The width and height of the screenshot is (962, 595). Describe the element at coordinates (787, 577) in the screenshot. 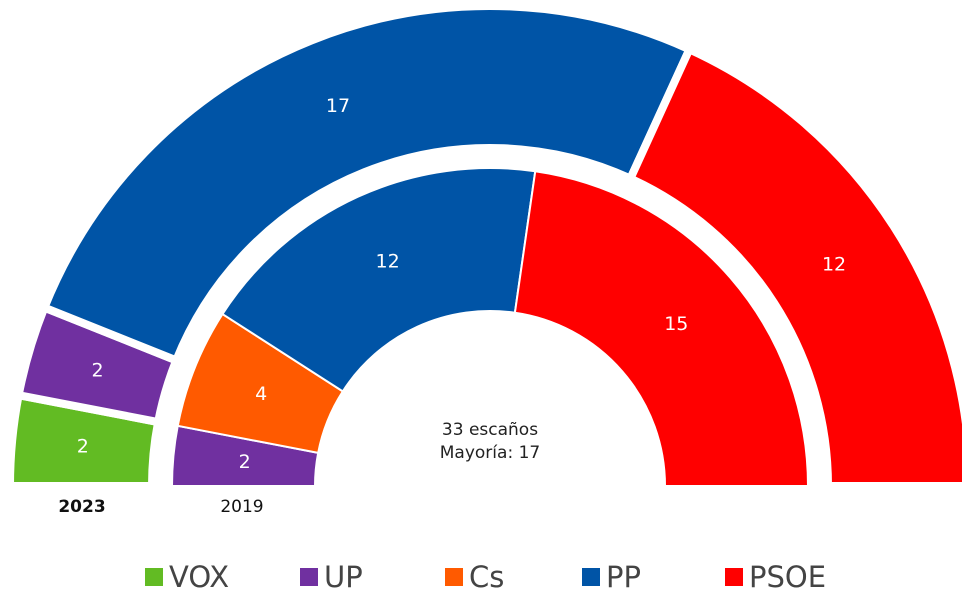

I see `legend-label: PSOE` at that location.